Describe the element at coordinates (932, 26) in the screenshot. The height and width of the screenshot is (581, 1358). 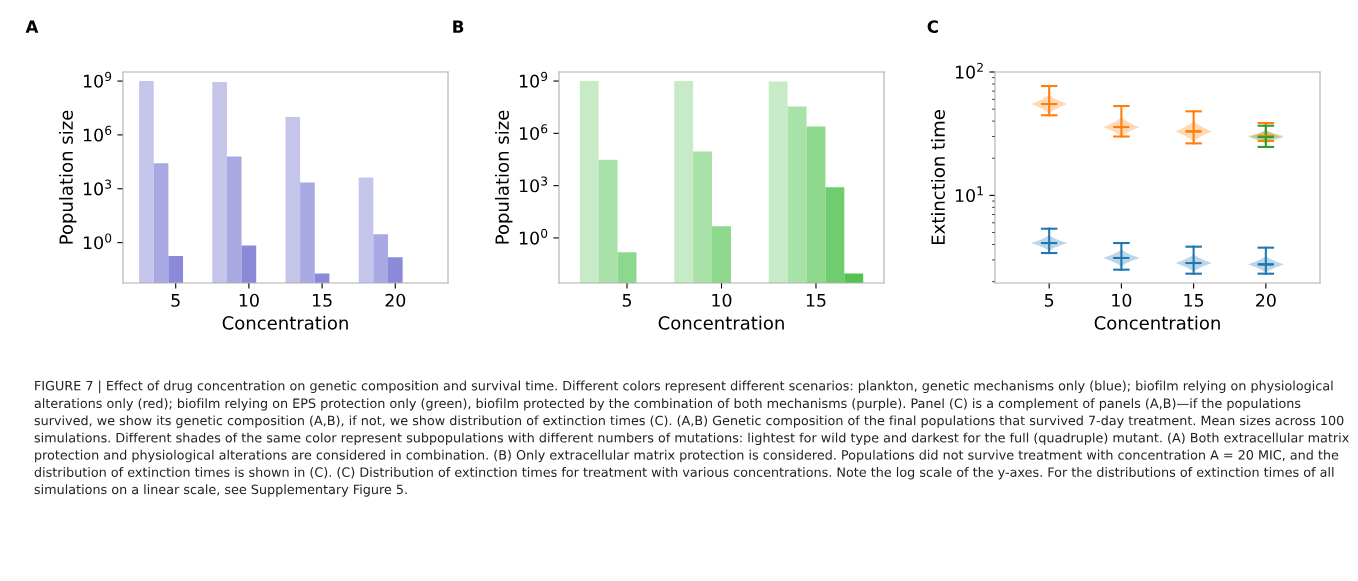
I see `chart-title: C` at that location.